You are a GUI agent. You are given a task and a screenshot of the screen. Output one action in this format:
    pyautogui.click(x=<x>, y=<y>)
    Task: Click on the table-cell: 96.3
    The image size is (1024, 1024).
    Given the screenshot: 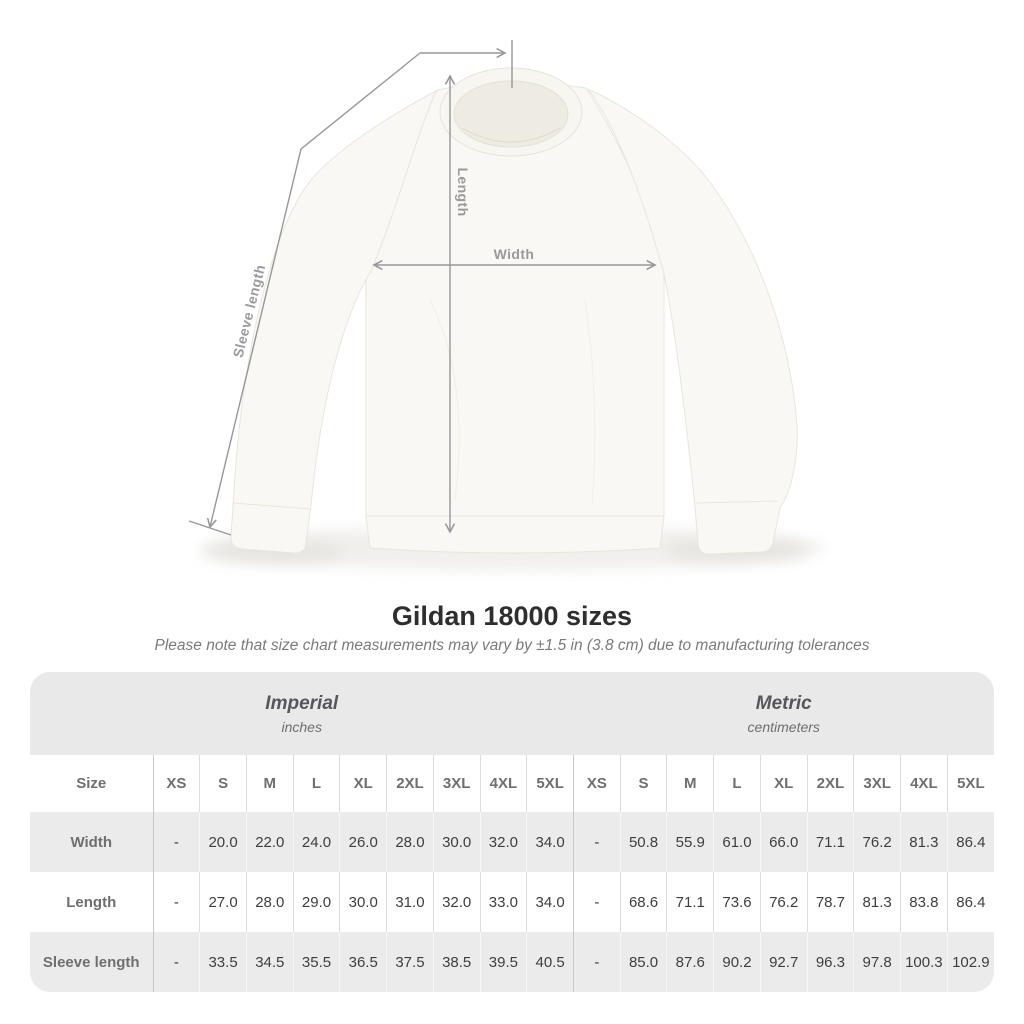 What is the action you would take?
    pyautogui.click(x=830, y=962)
    